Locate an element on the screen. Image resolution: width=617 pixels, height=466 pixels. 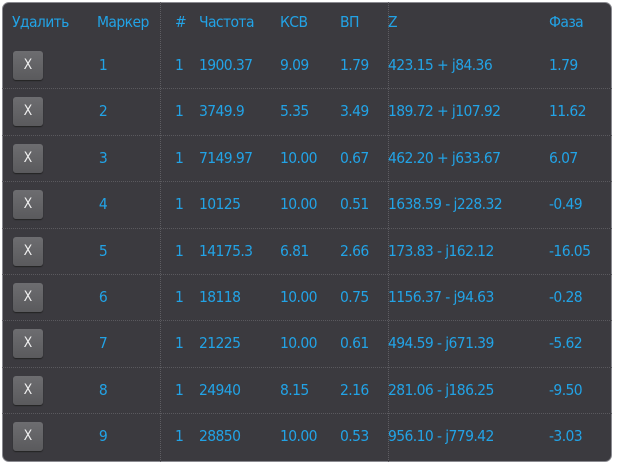
frequency: 7149.97 is located at coordinates (226, 157).